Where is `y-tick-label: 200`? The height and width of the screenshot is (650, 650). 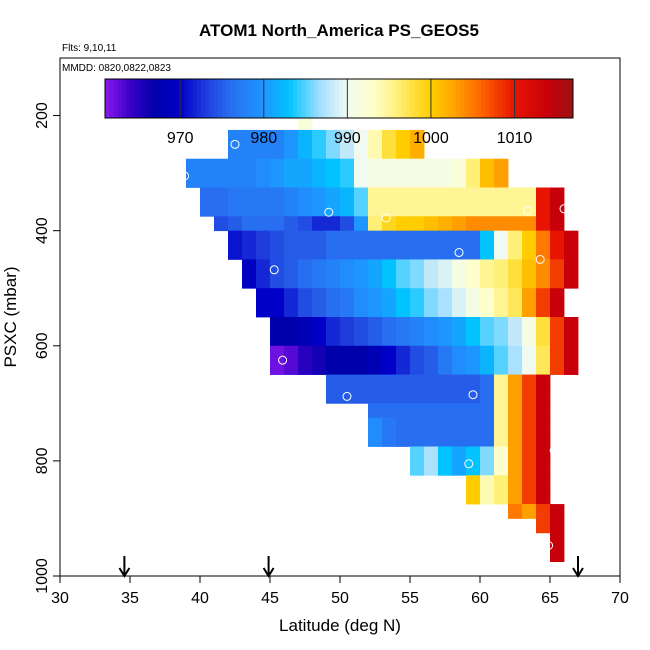
y-tick-label: 200 is located at coordinates (42, 115).